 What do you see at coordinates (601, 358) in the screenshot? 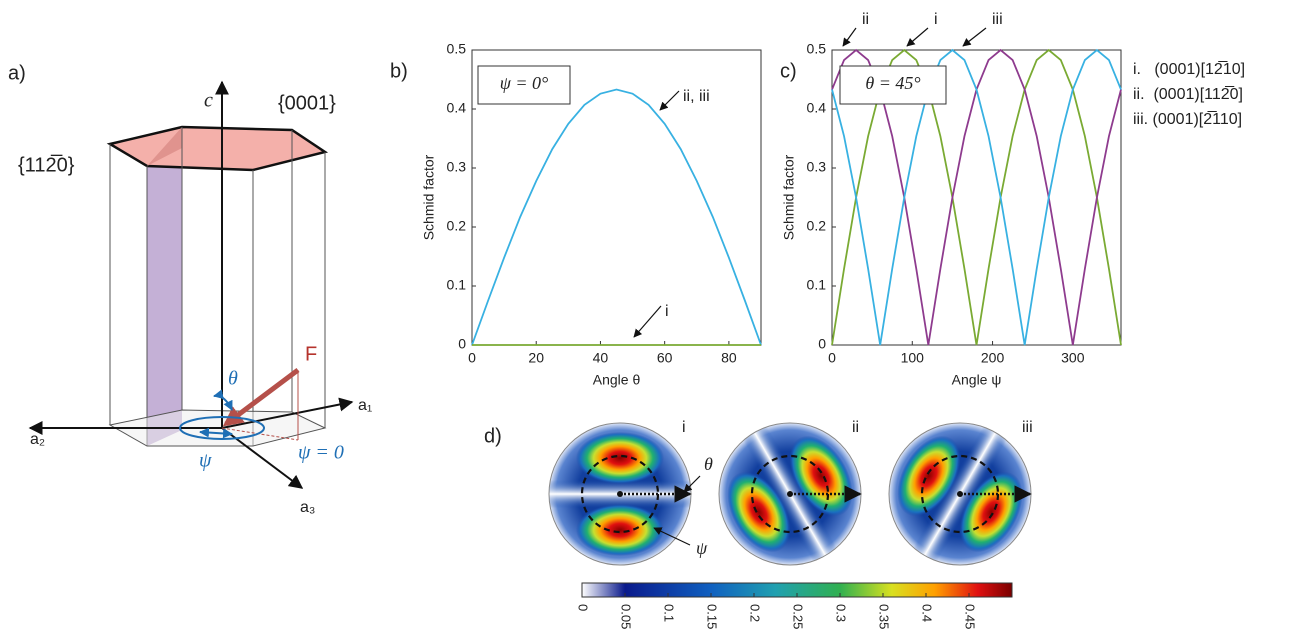
I see `x-tick-label: 40` at bounding box center [601, 358].